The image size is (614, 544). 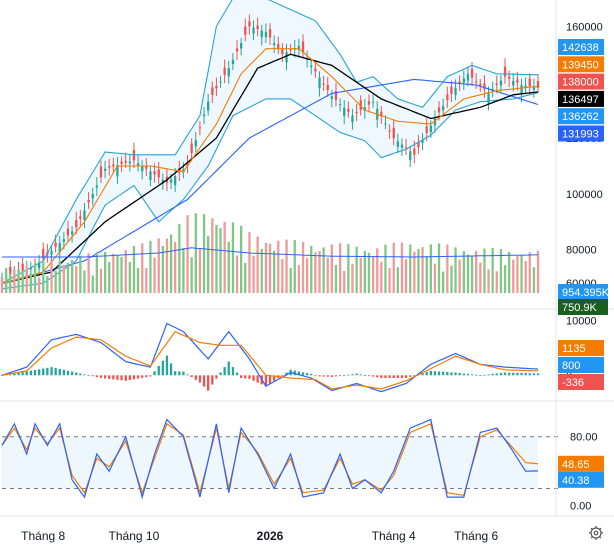 I want to click on time-label: 2026, so click(x=270, y=536).